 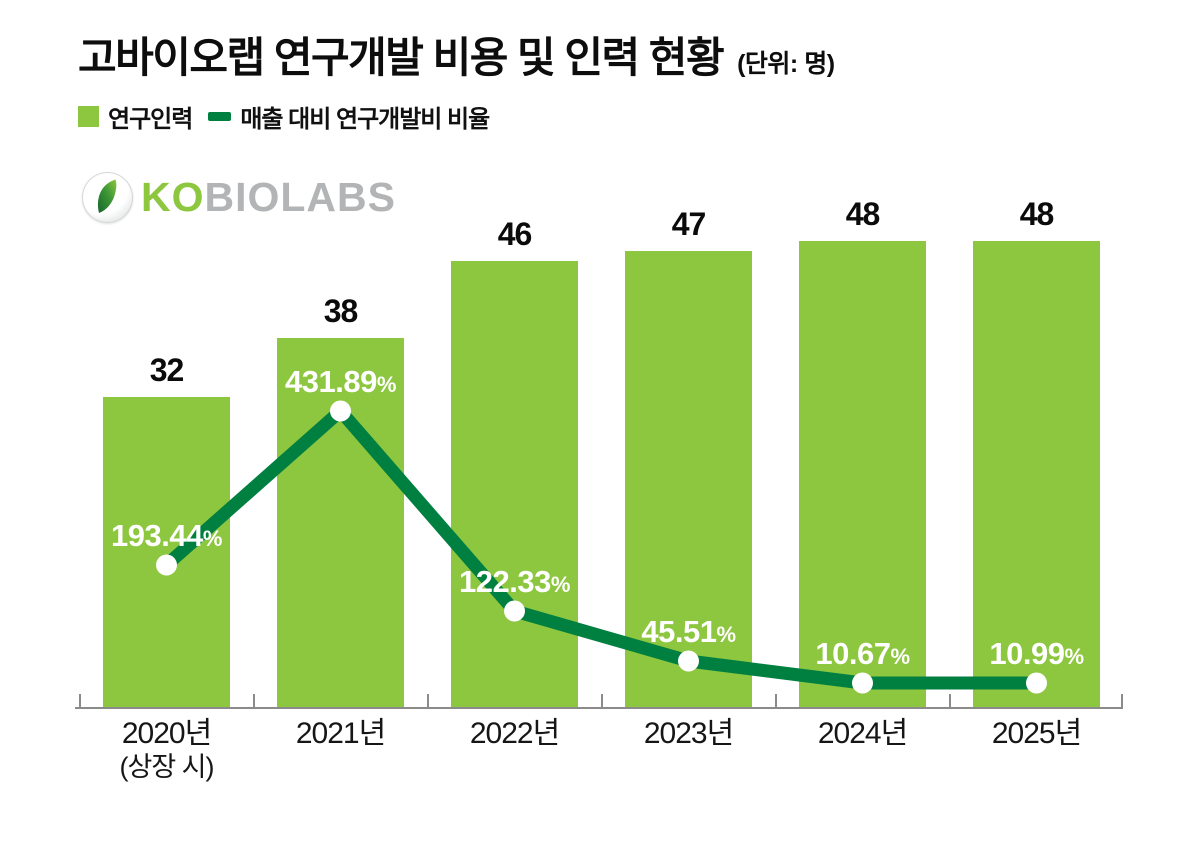 What do you see at coordinates (341, 311) in the screenshot?
I see `bar-value-label: 38` at bounding box center [341, 311].